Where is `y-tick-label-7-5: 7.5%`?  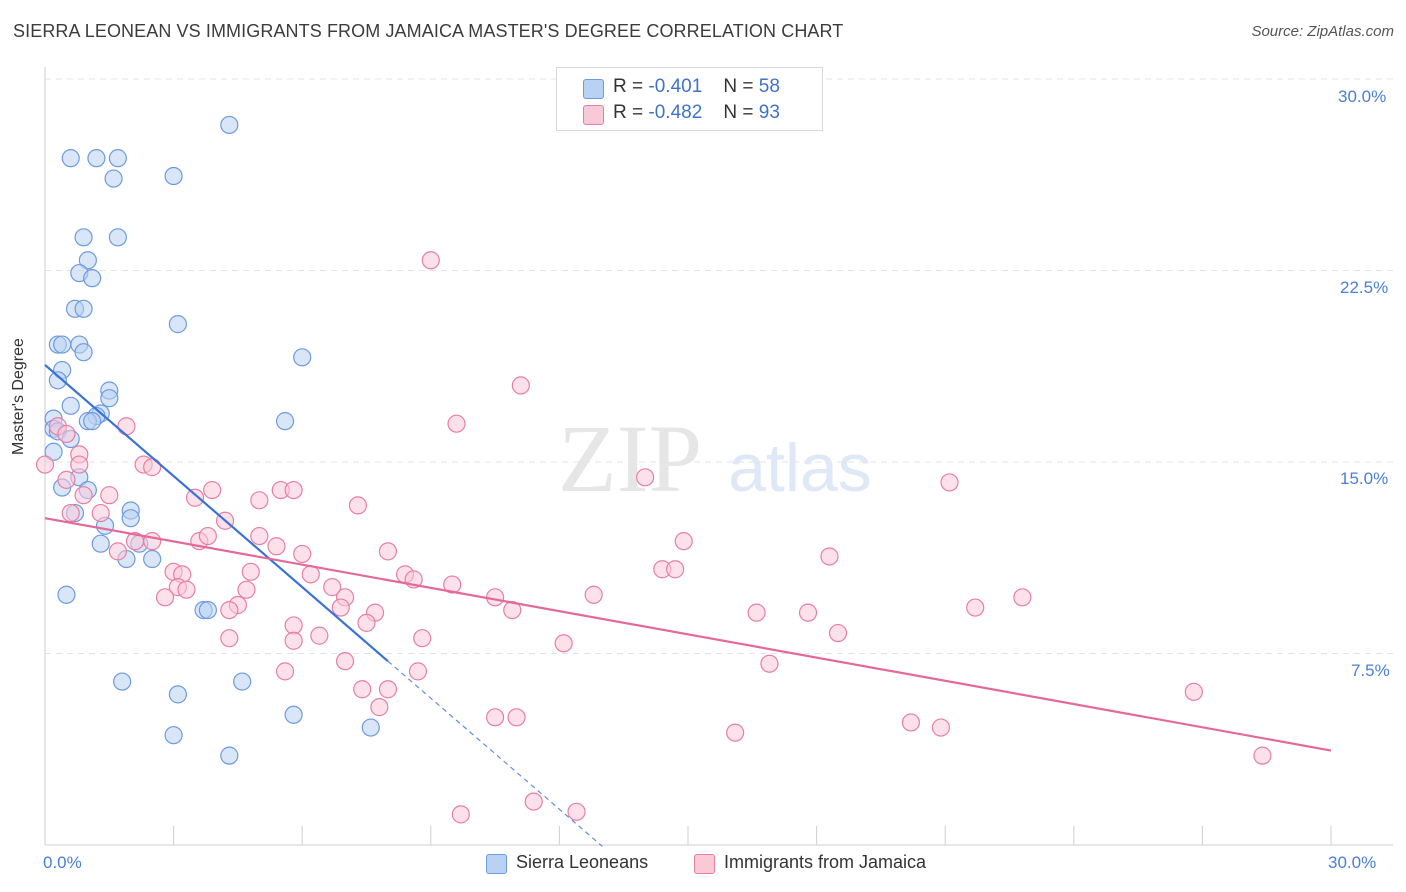
y-tick-label-7-5: 7.5% is located at coordinates (1370, 670).